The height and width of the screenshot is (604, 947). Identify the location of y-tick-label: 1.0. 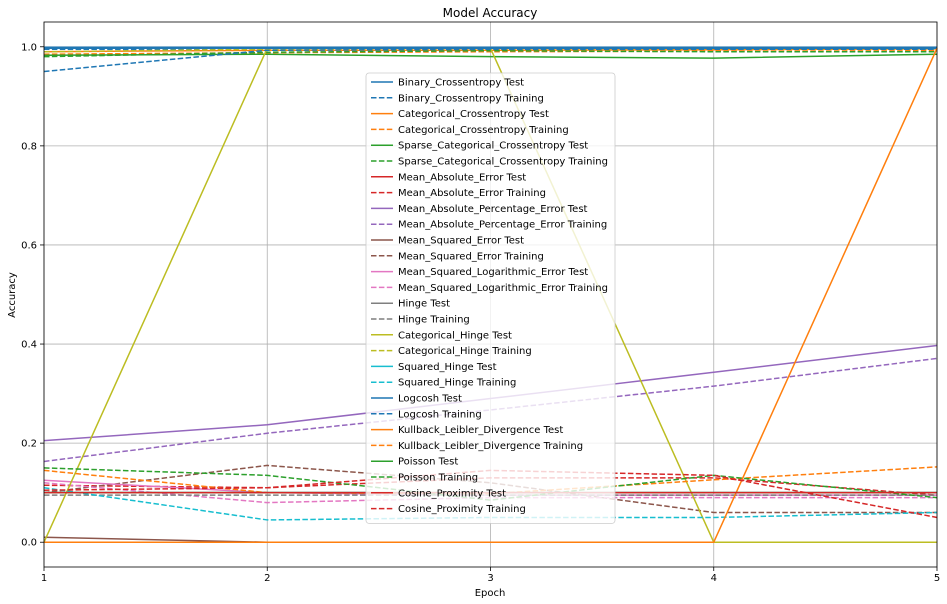
(29, 47).